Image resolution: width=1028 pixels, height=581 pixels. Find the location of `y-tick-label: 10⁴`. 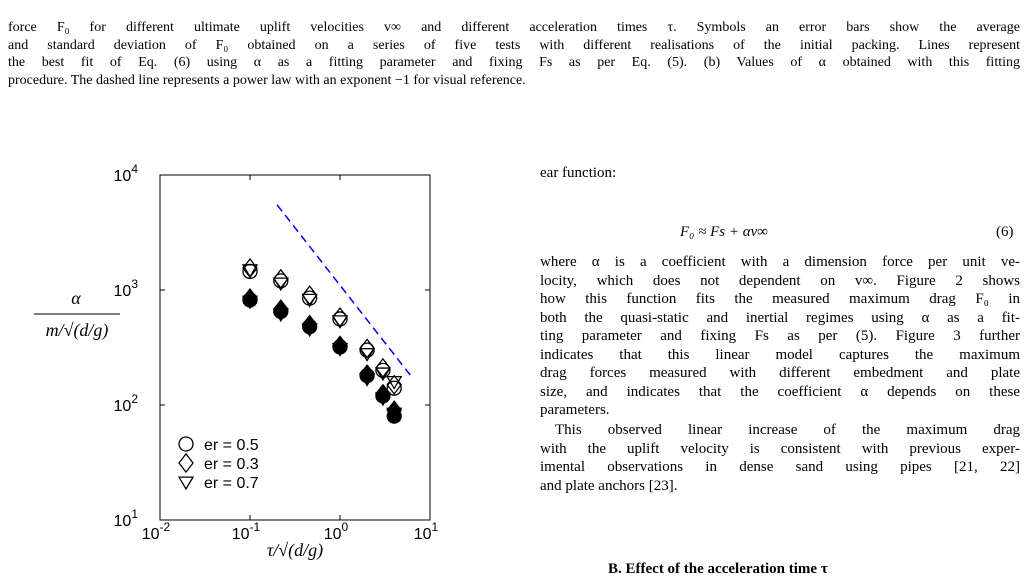

y-tick-label: 10⁴ is located at coordinates (126, 173).